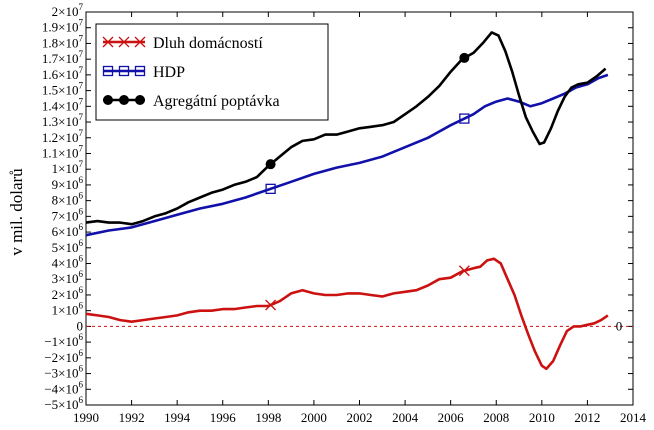 The image size is (654, 430). I want to click on x-tick-label: 2014, so click(633, 417).